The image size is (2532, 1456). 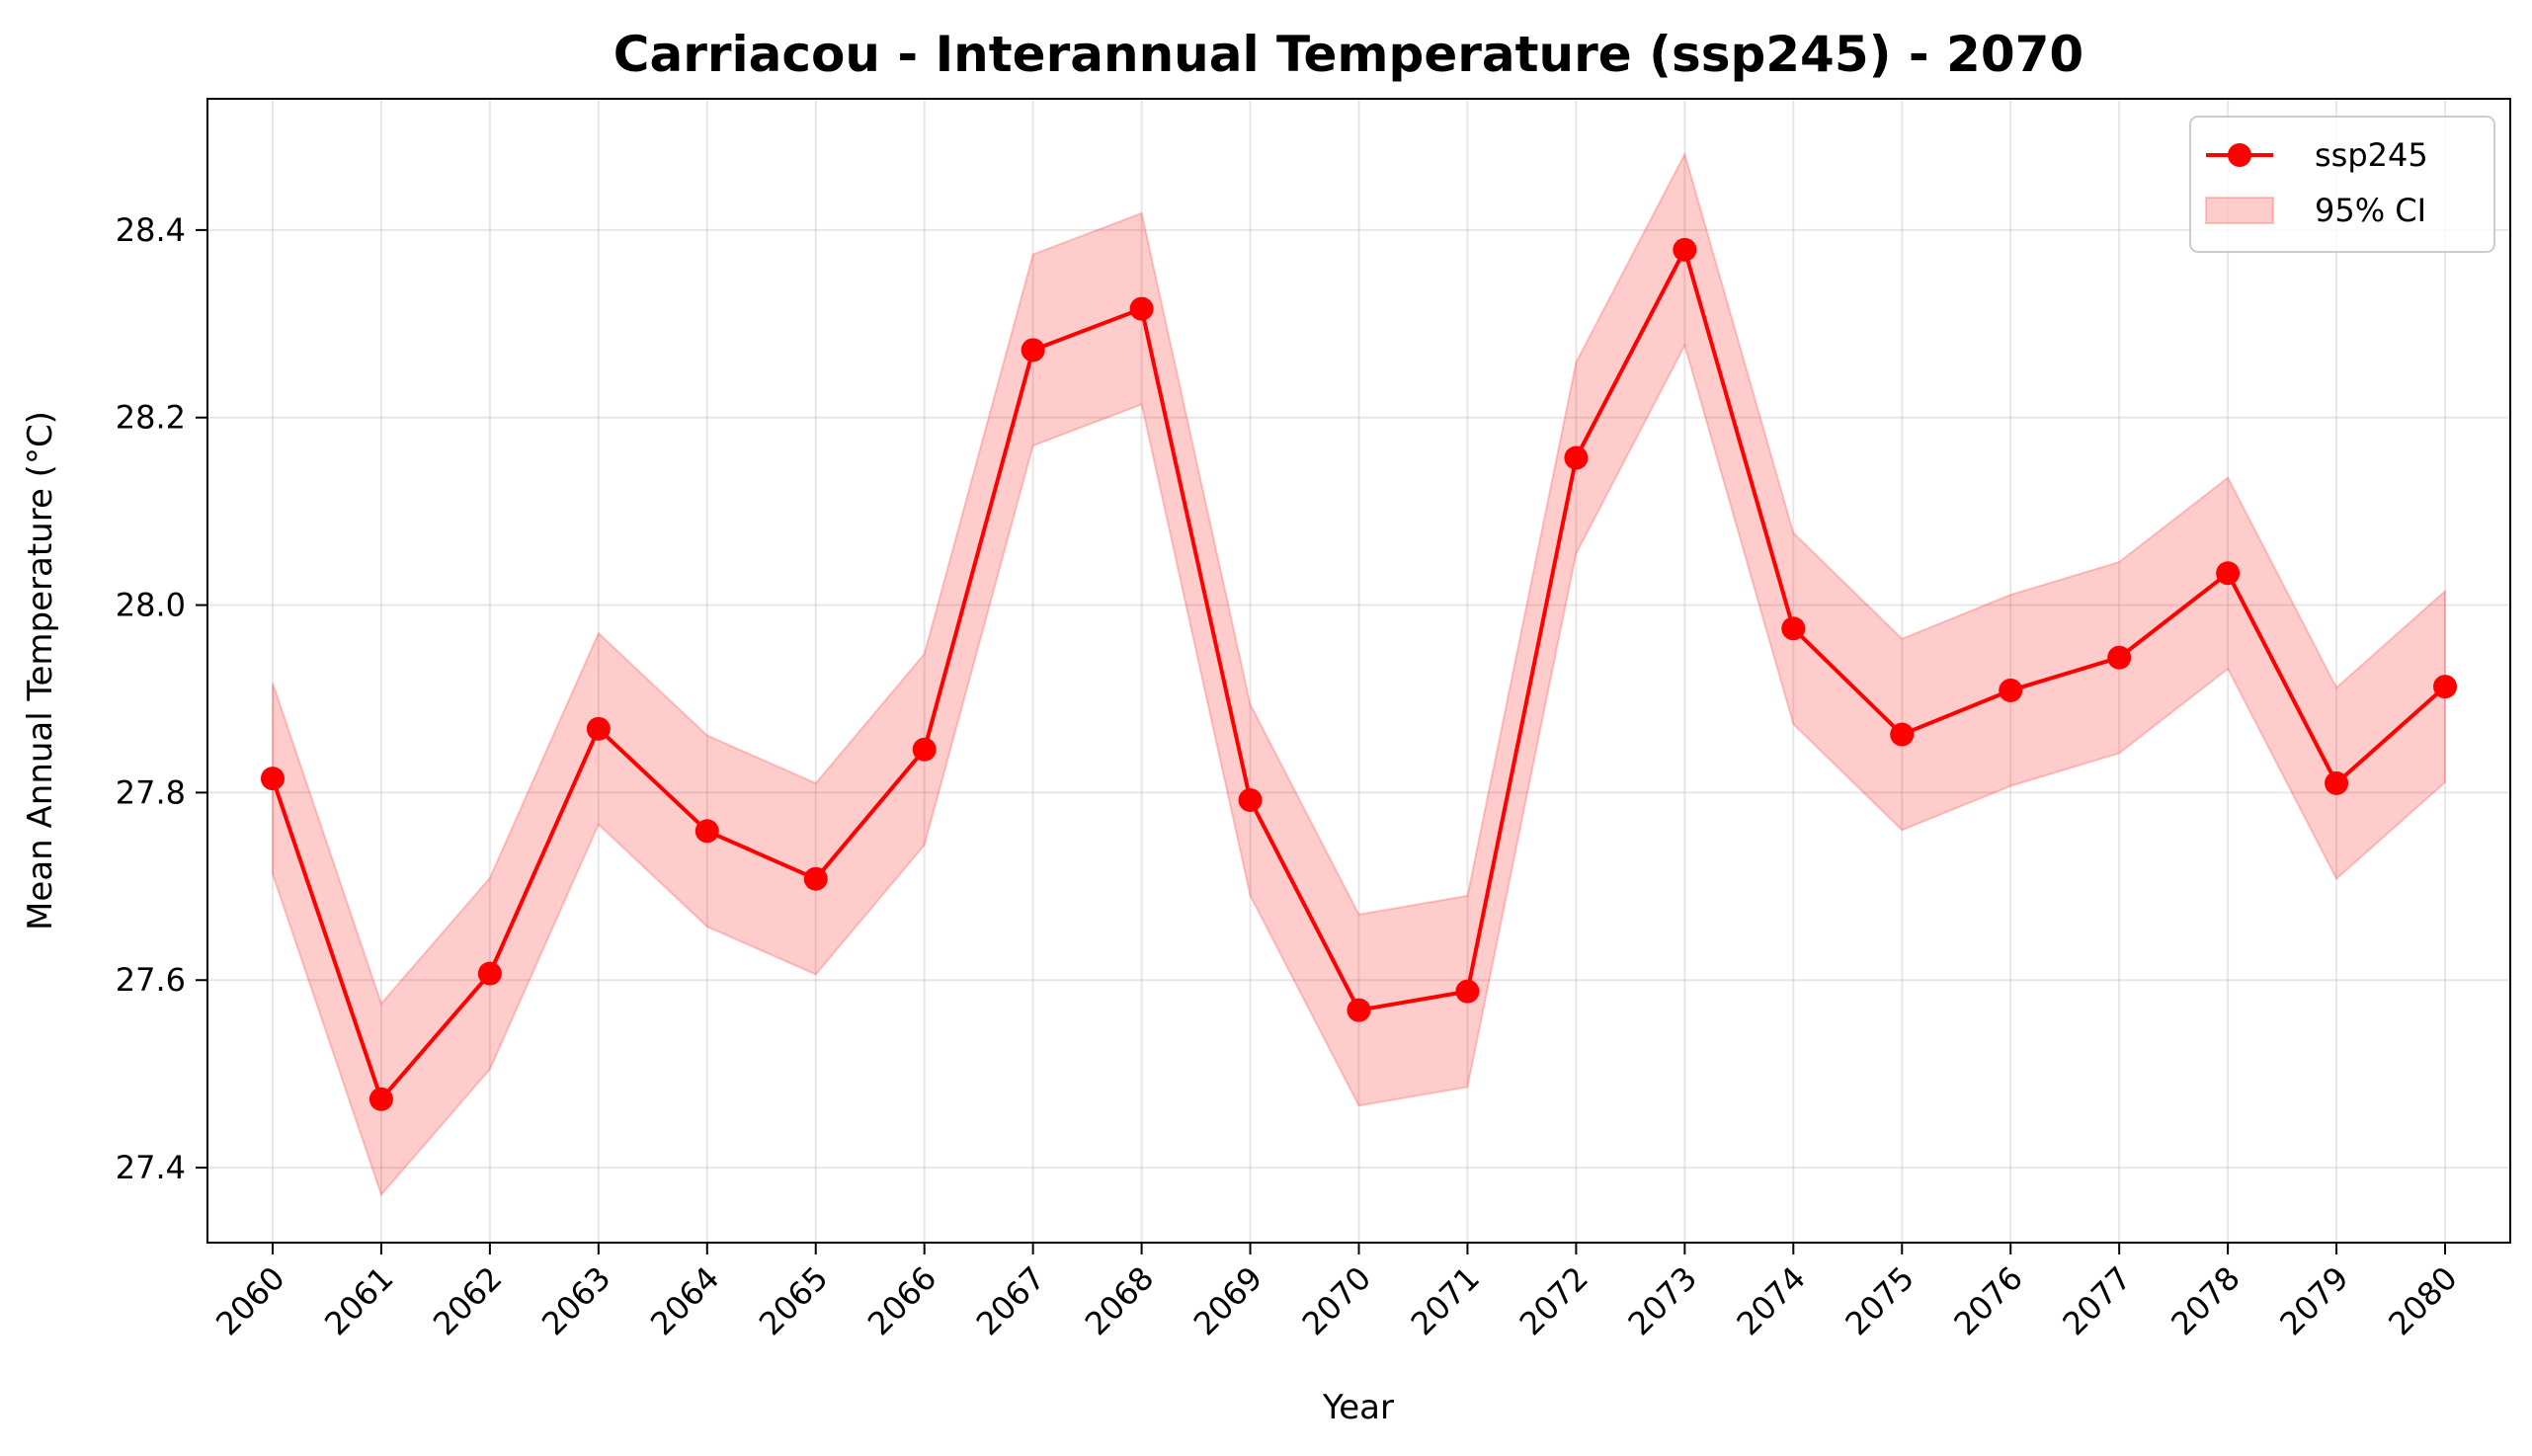 I want to click on y-tick-label: 28.4, so click(x=151, y=230).